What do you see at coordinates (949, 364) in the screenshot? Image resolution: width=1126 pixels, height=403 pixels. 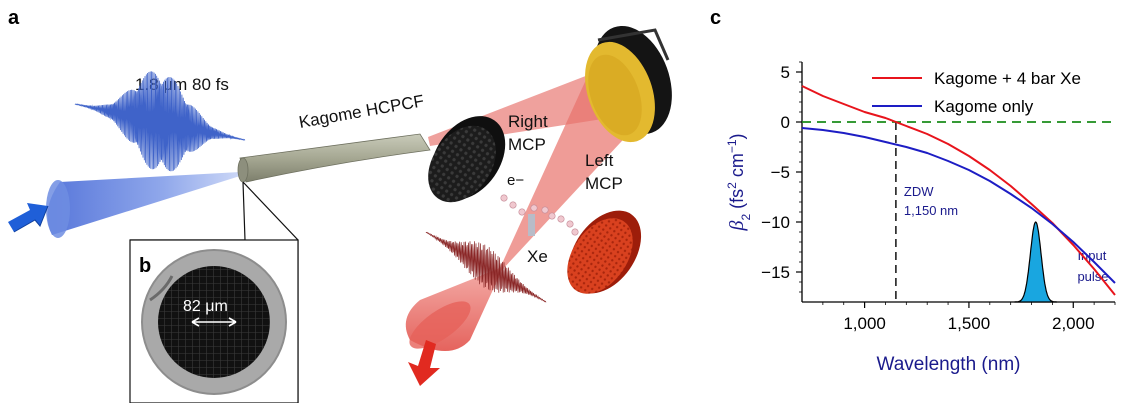 I see `x-axis-label: Wavelength (nm)` at bounding box center [949, 364].